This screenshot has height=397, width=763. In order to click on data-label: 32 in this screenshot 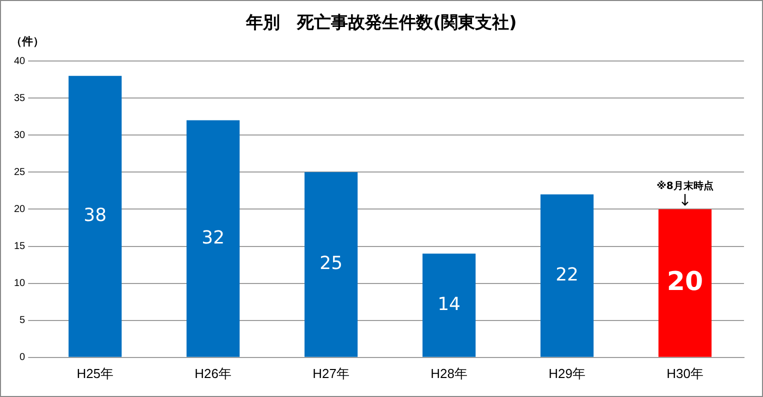, I will do `click(213, 237)`.